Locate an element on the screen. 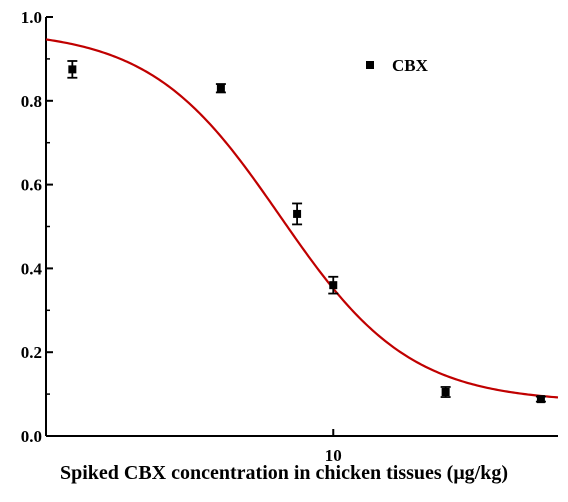  x-tick-label: 10 is located at coordinates (333, 455).